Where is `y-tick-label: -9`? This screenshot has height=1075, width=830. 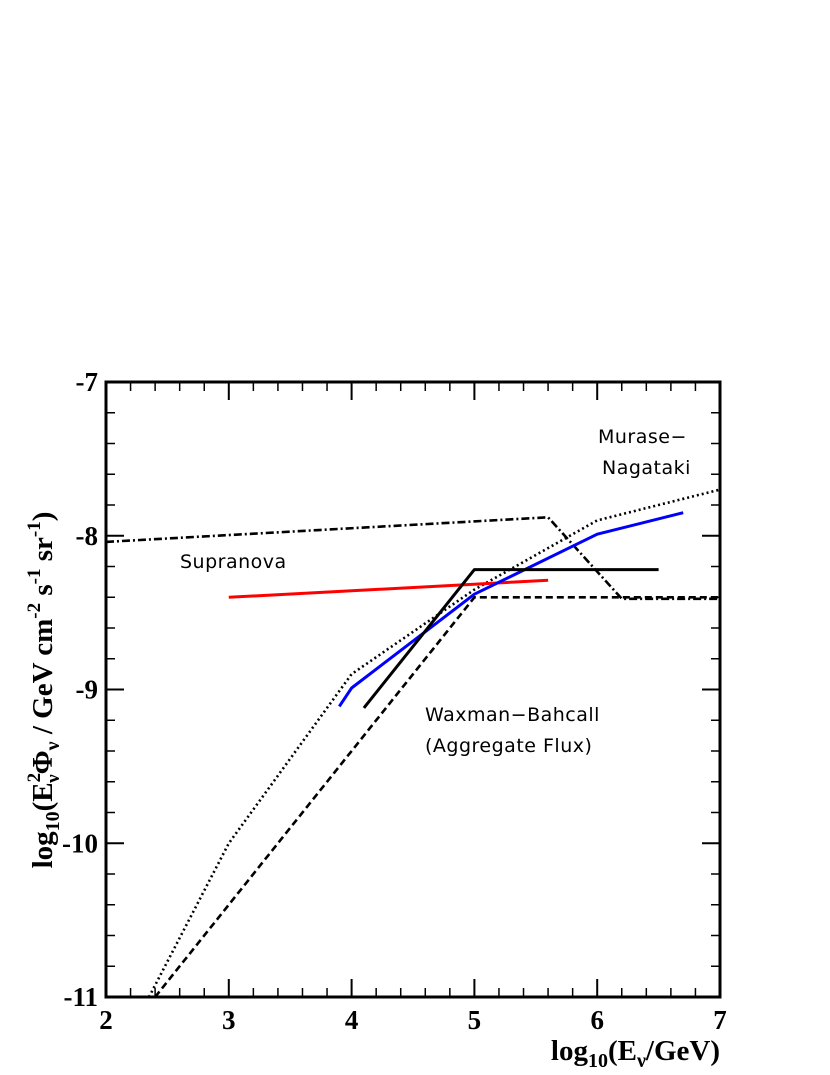
y-tick-label: -9 is located at coordinates (87, 690).